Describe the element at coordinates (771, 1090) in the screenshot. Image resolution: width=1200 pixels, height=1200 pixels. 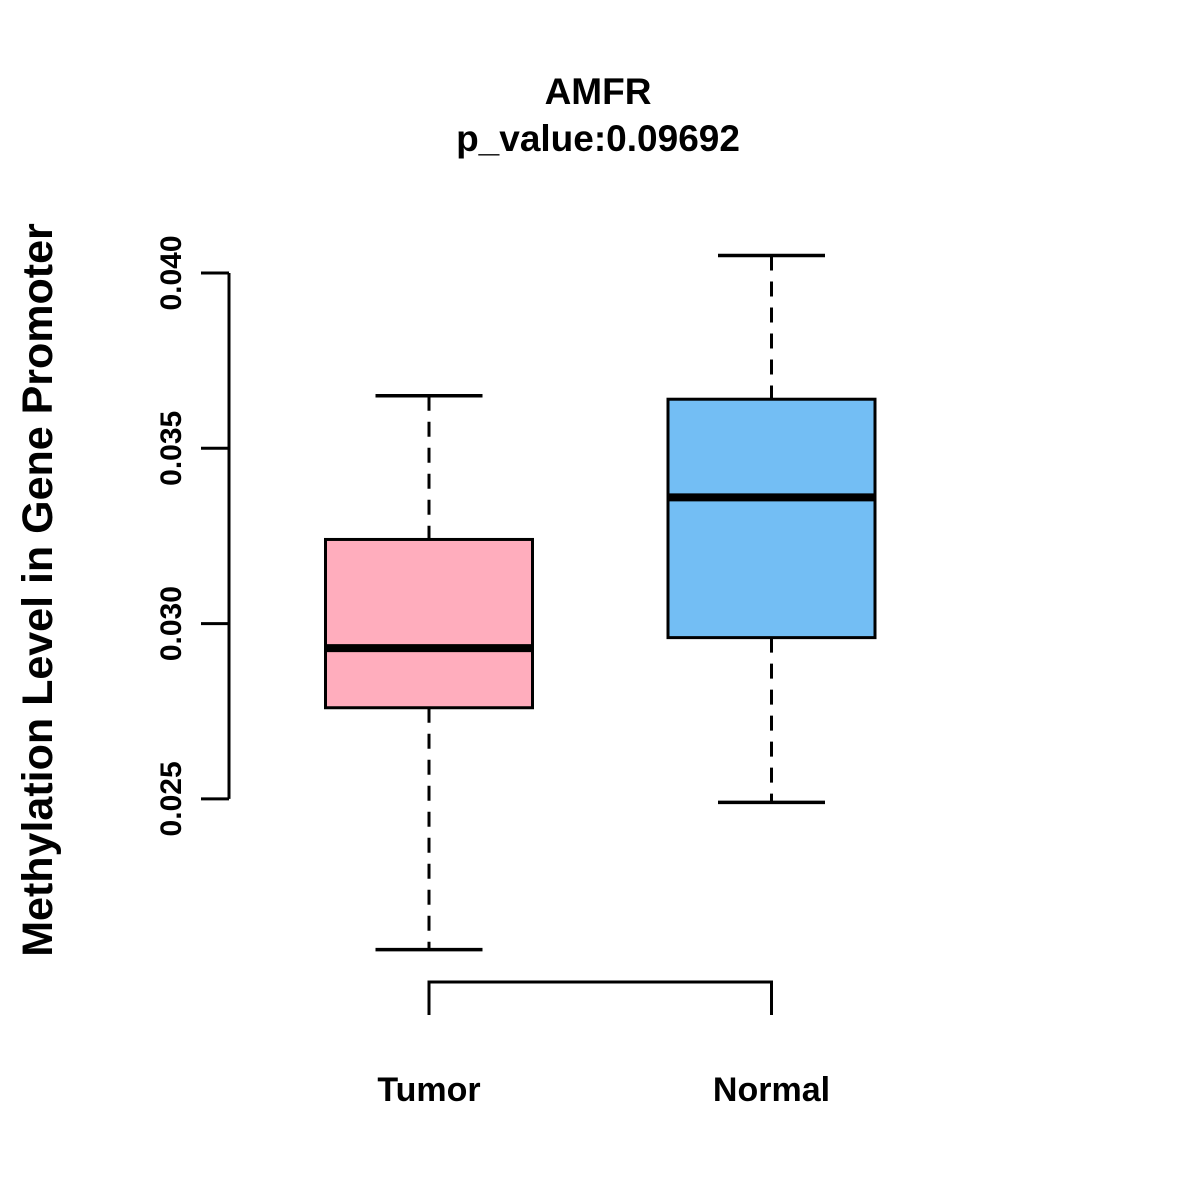
I see `x-category-label-normal: Normal` at that location.